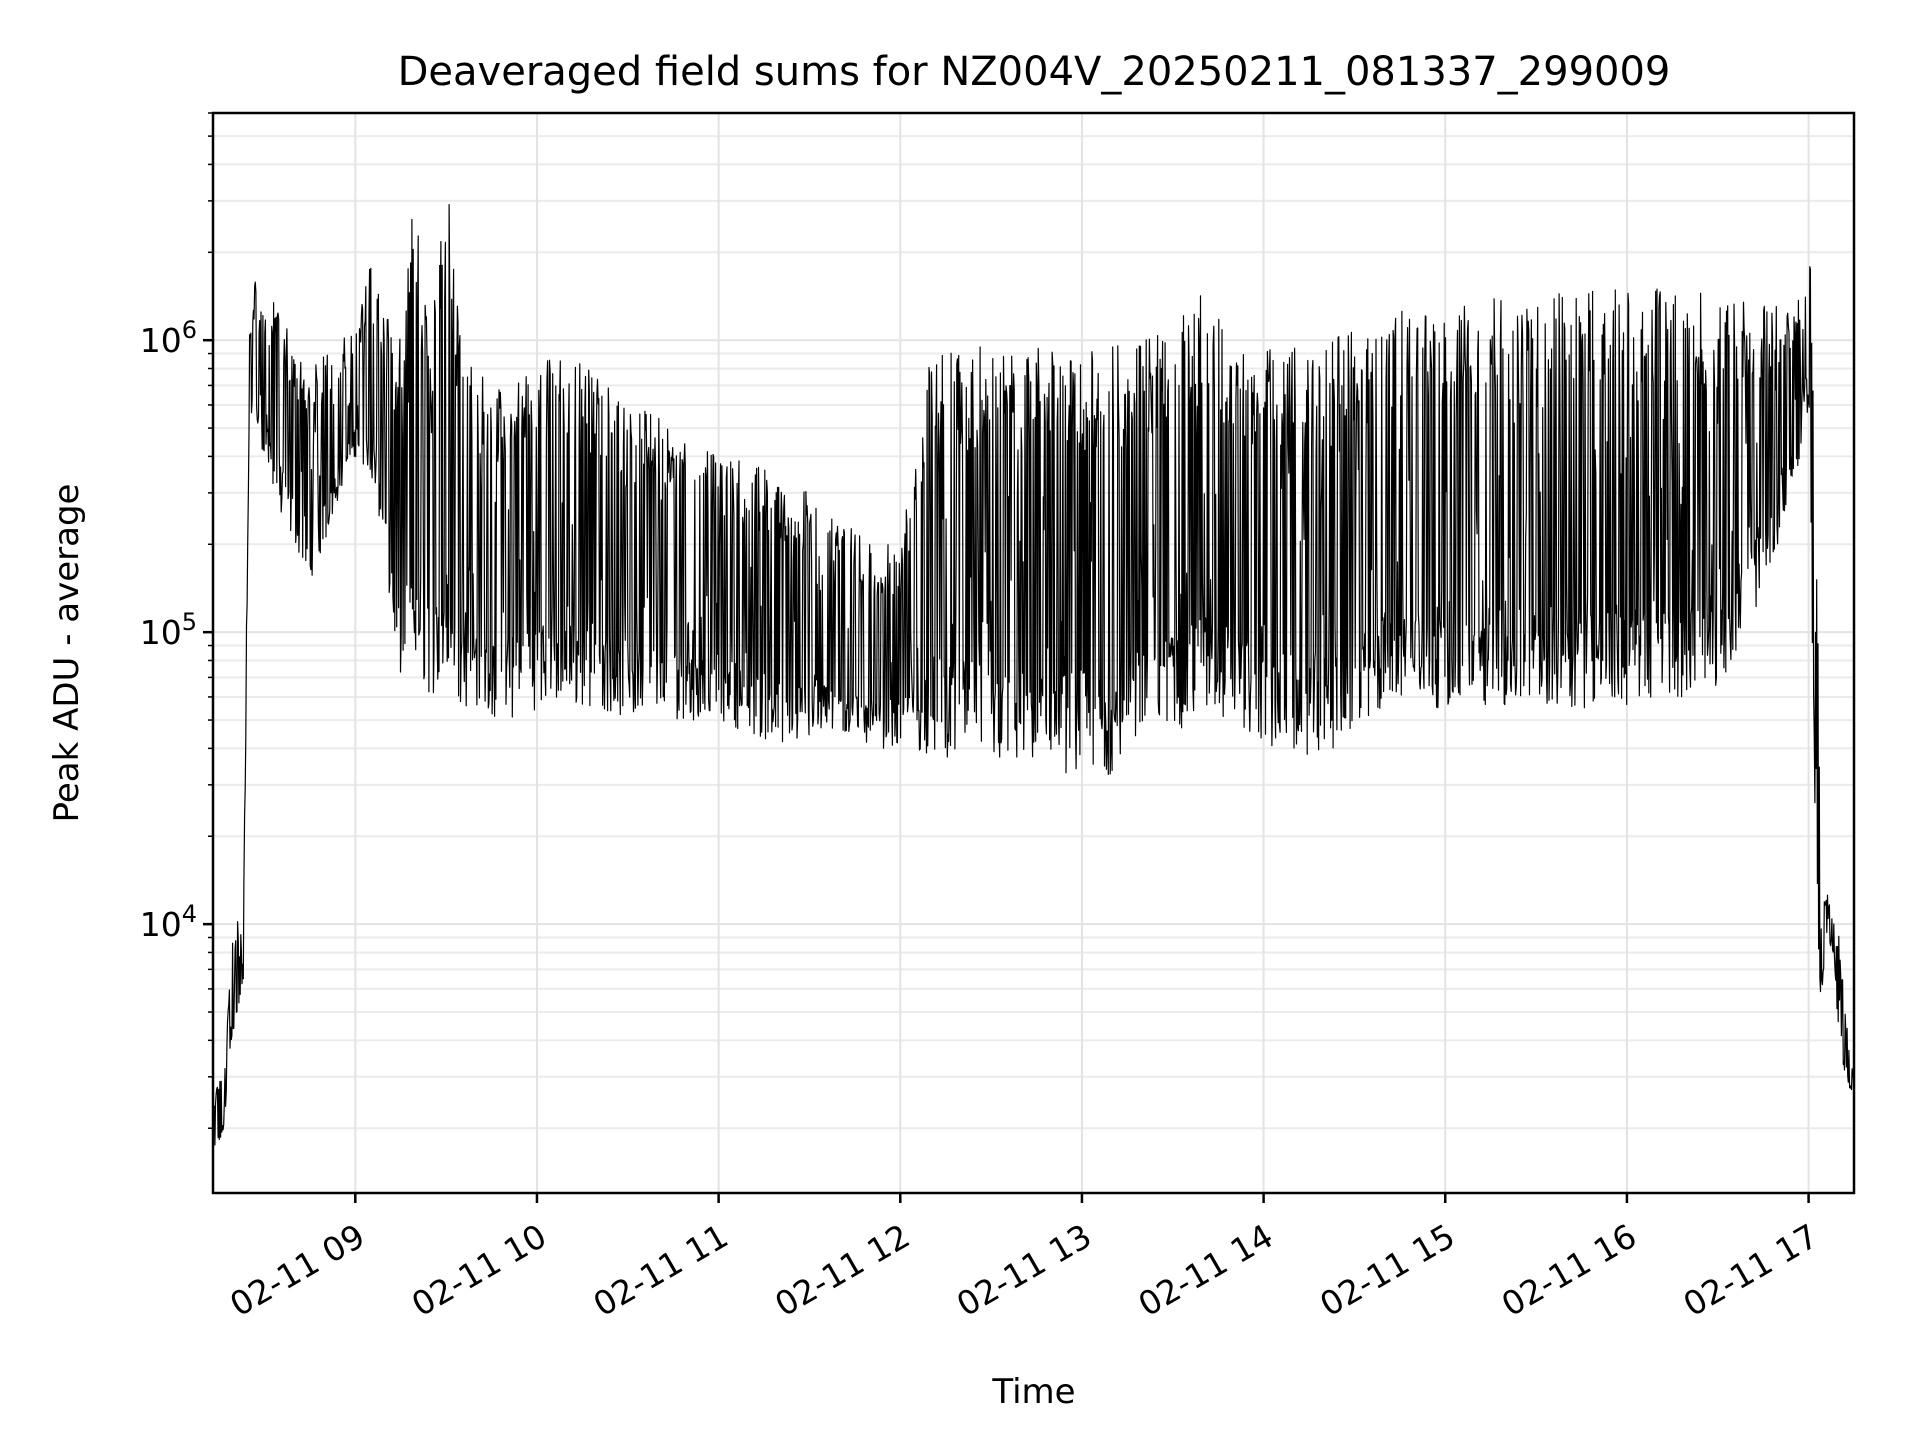 This screenshot has height=1440, width=1920. I want to click on y-tick-label: 10⁵, so click(168, 630).